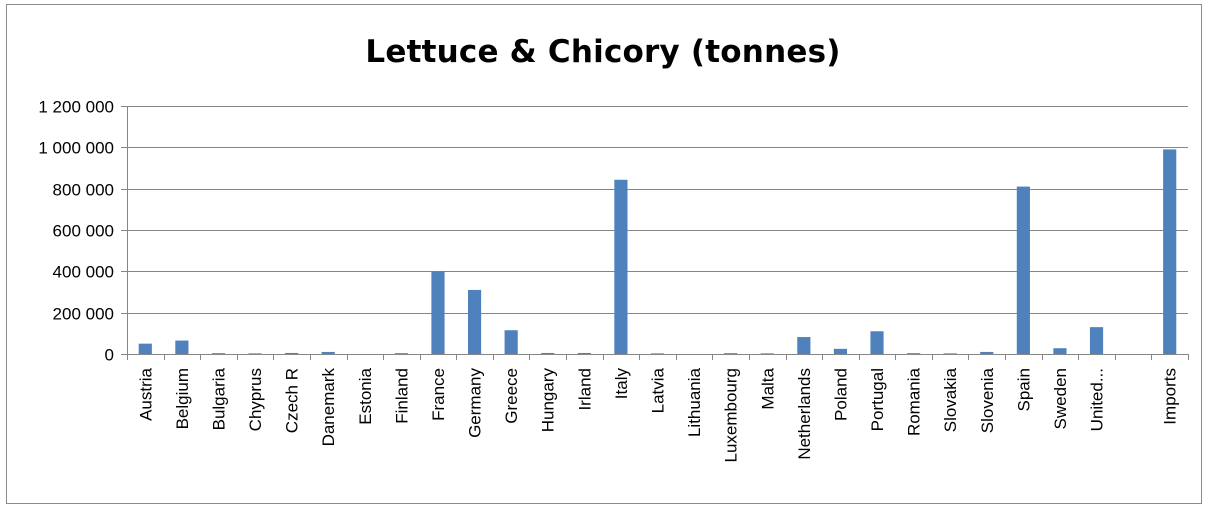 Image resolution: width=1206 pixels, height=508 pixels. Describe the element at coordinates (584, 389) in the screenshot. I see `x-tick-label: Irland` at that location.